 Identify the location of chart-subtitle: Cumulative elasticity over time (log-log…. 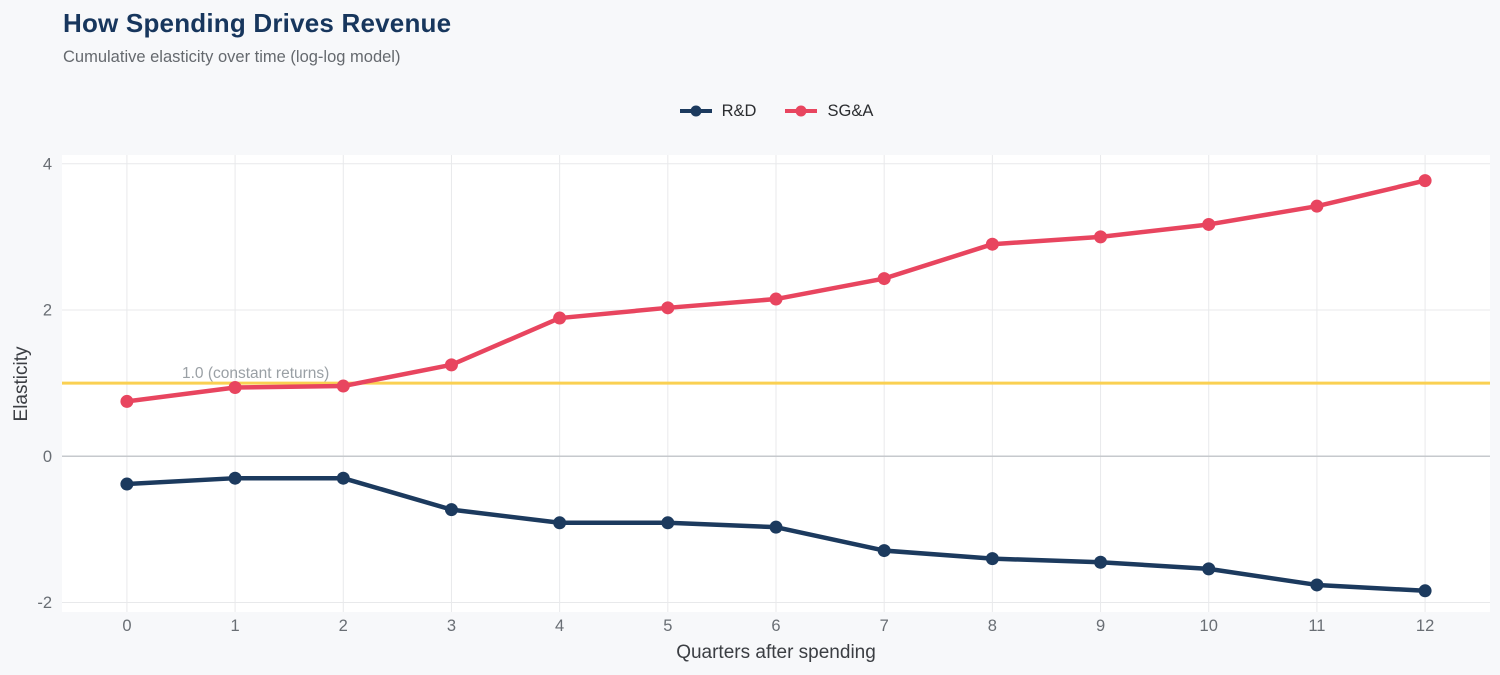
(232, 57).